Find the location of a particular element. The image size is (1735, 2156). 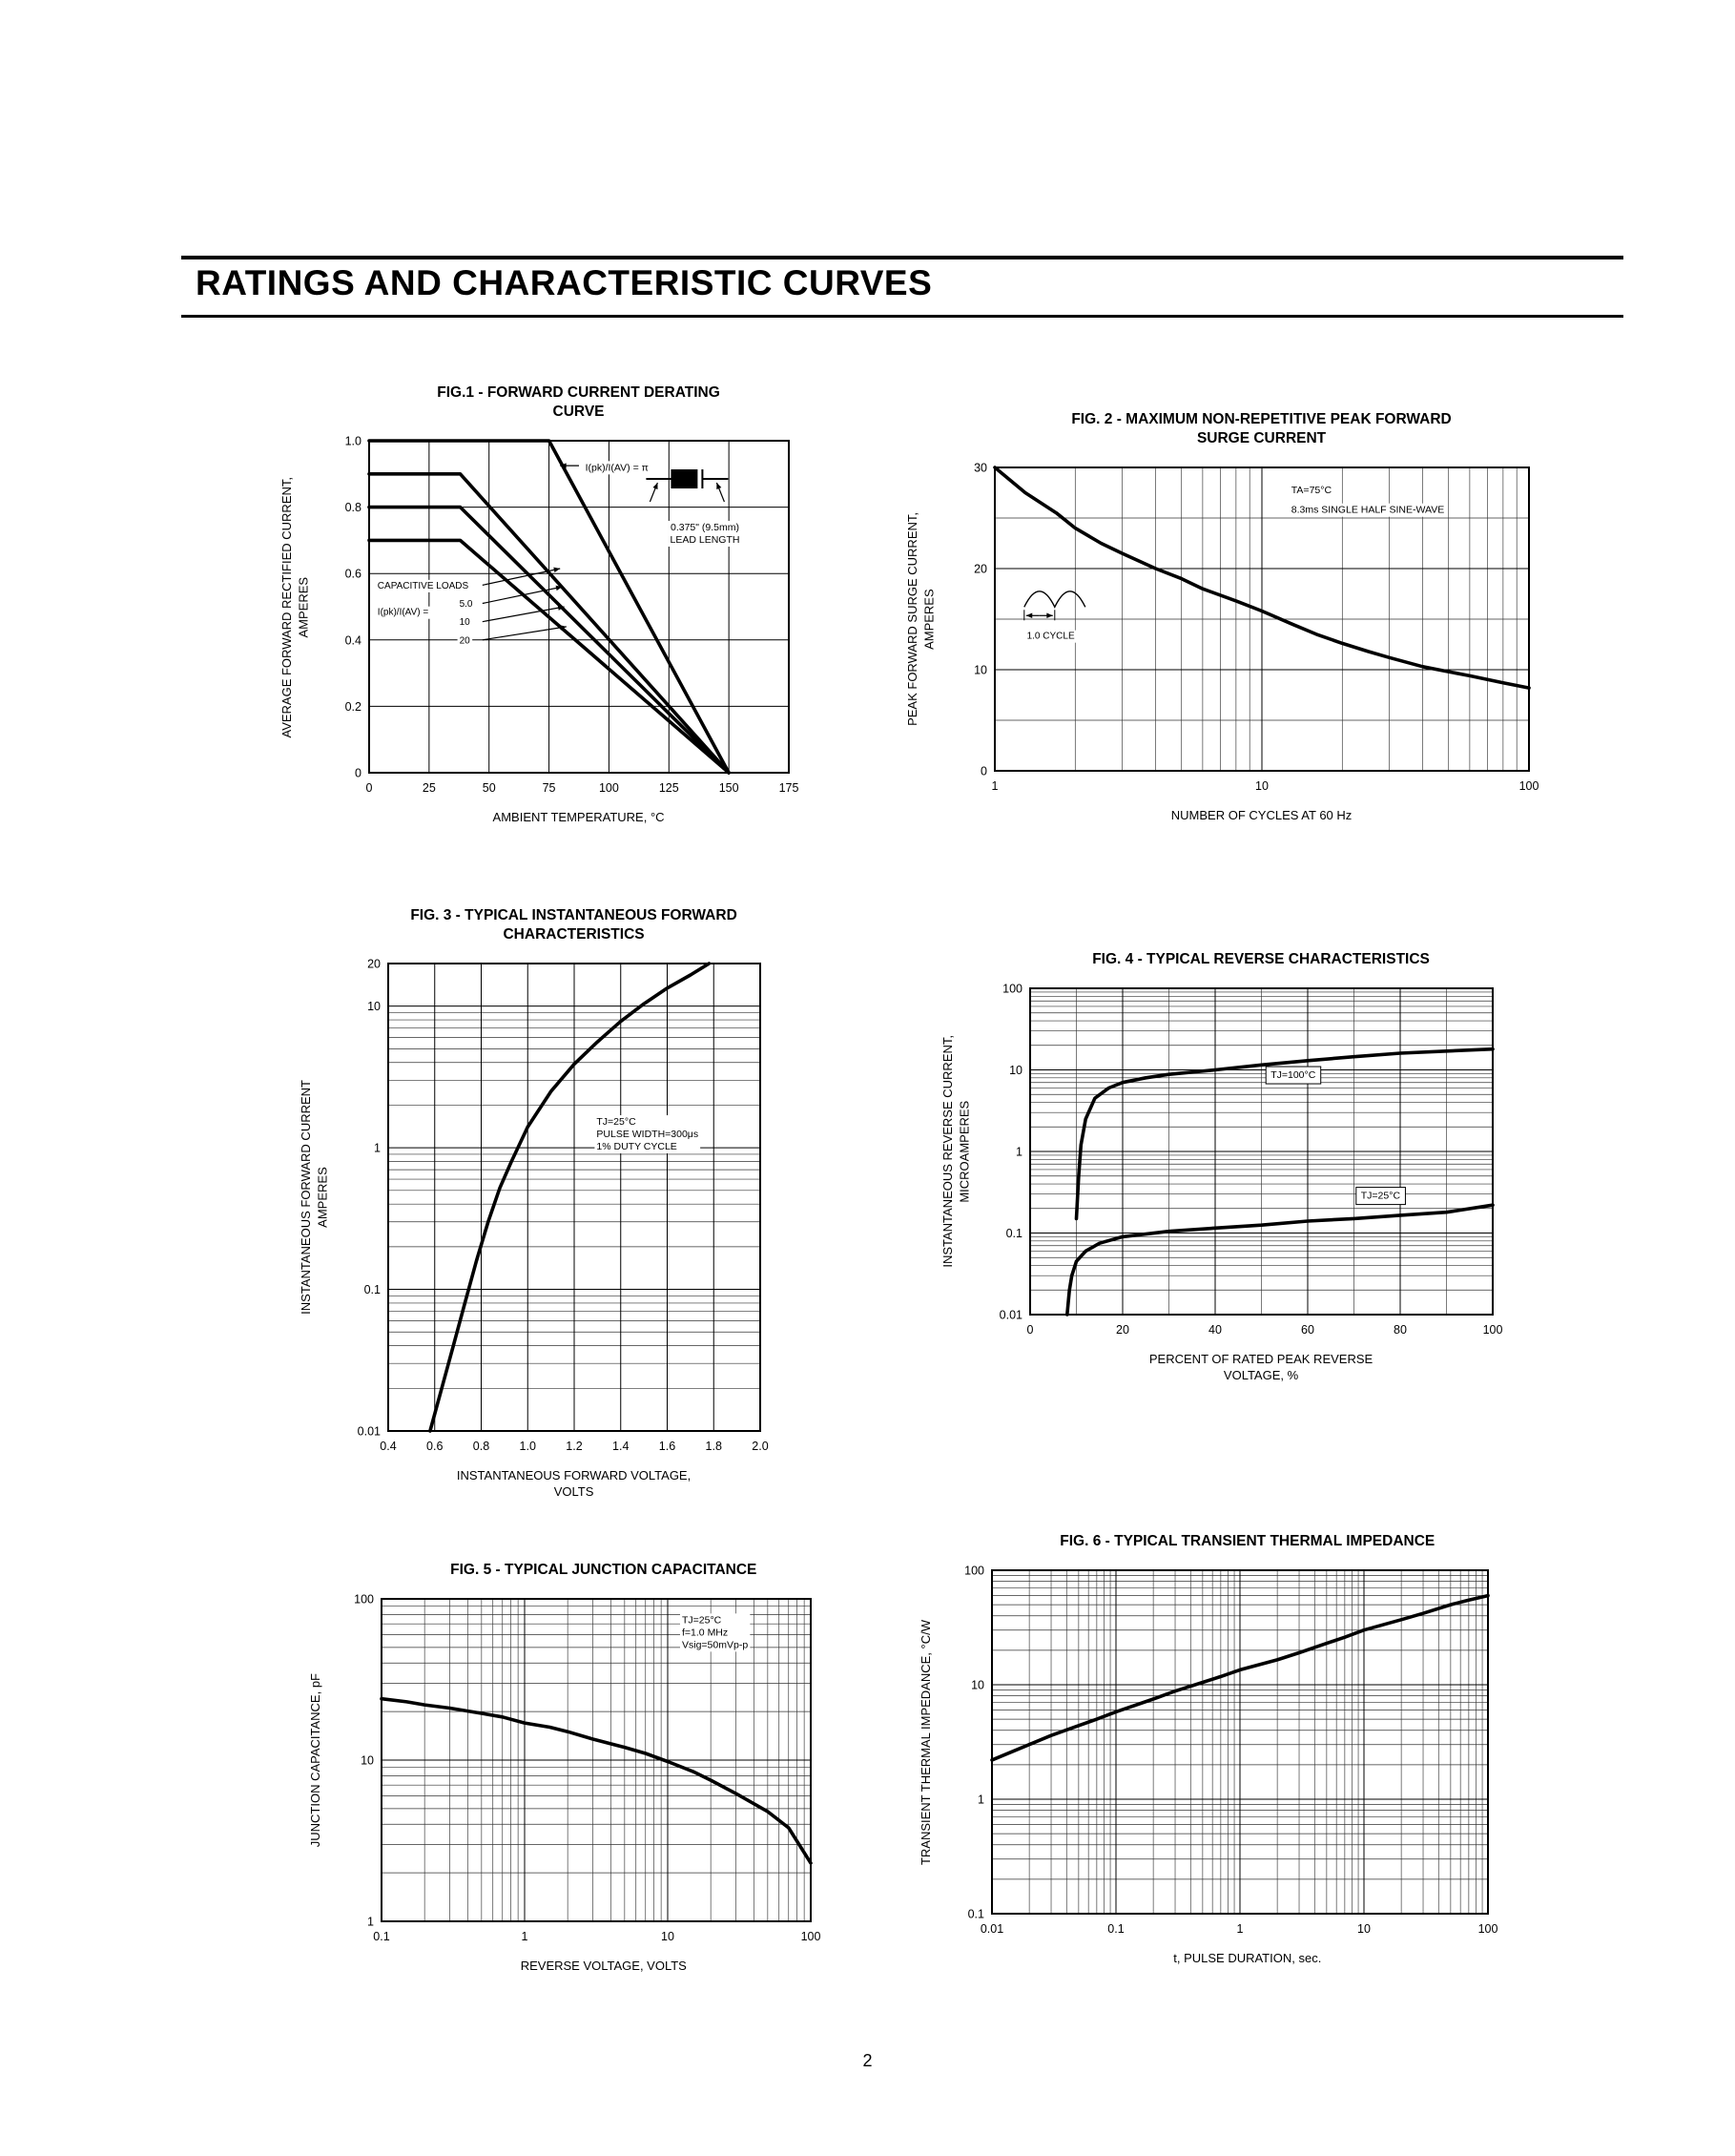

series-resistive-inductive-load is located at coordinates (549, 607).